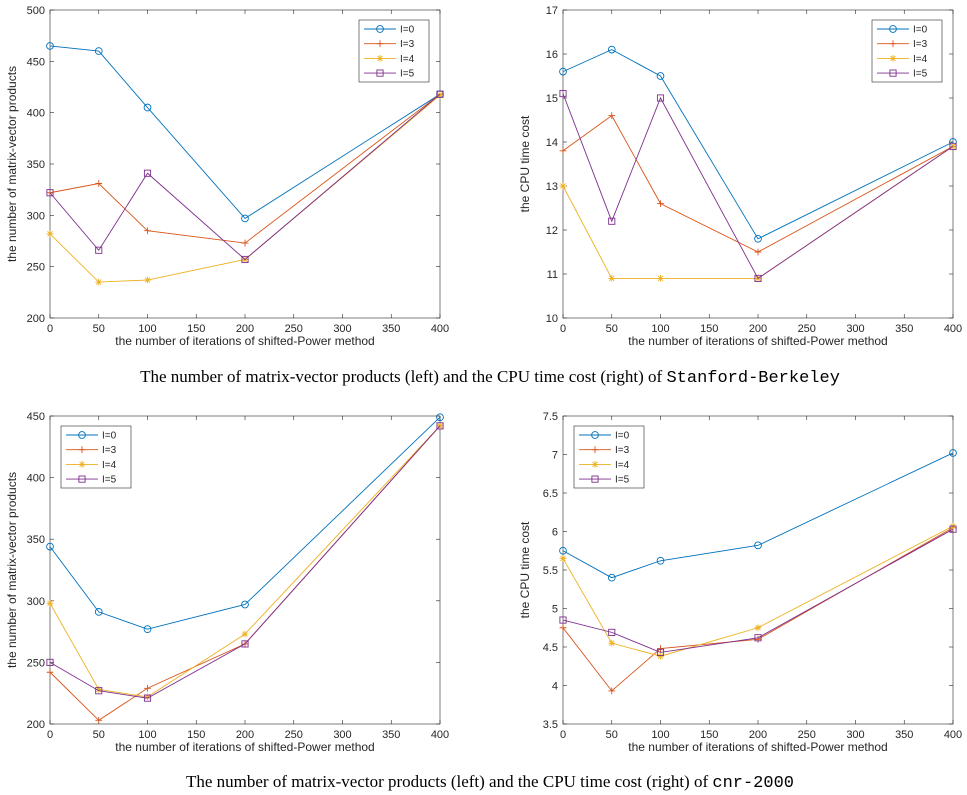  What do you see at coordinates (753, 783) in the screenshot?
I see `caption-bottom-dataset: cnr-2000` at bounding box center [753, 783].